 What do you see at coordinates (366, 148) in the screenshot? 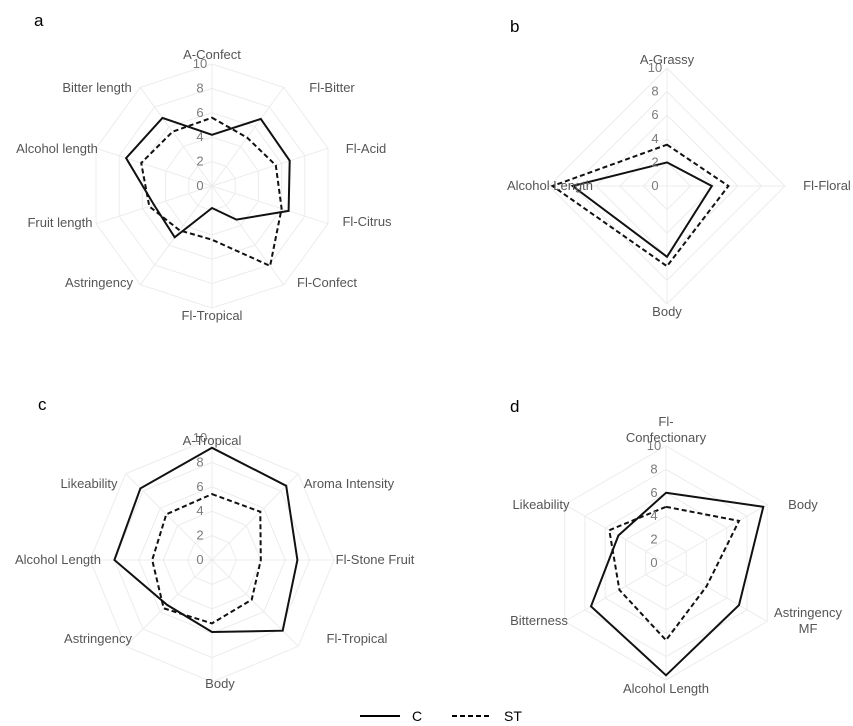
I see `axis-label: Fl-Acid` at bounding box center [366, 148].